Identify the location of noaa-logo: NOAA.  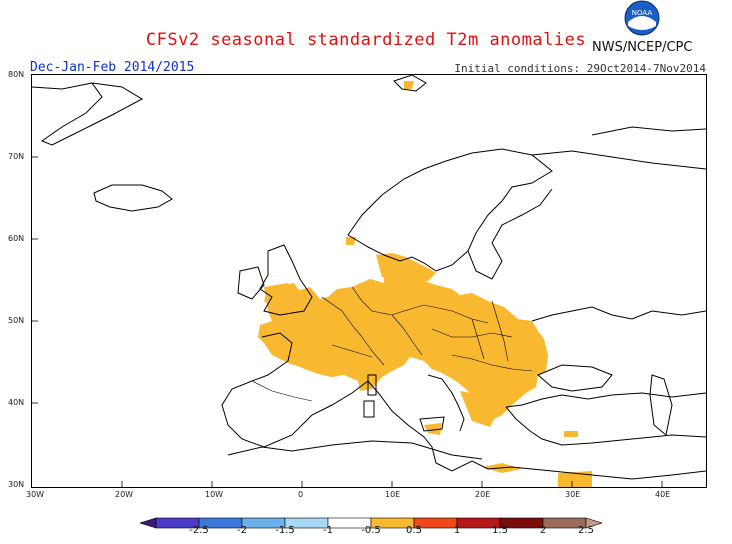
(642, 18).